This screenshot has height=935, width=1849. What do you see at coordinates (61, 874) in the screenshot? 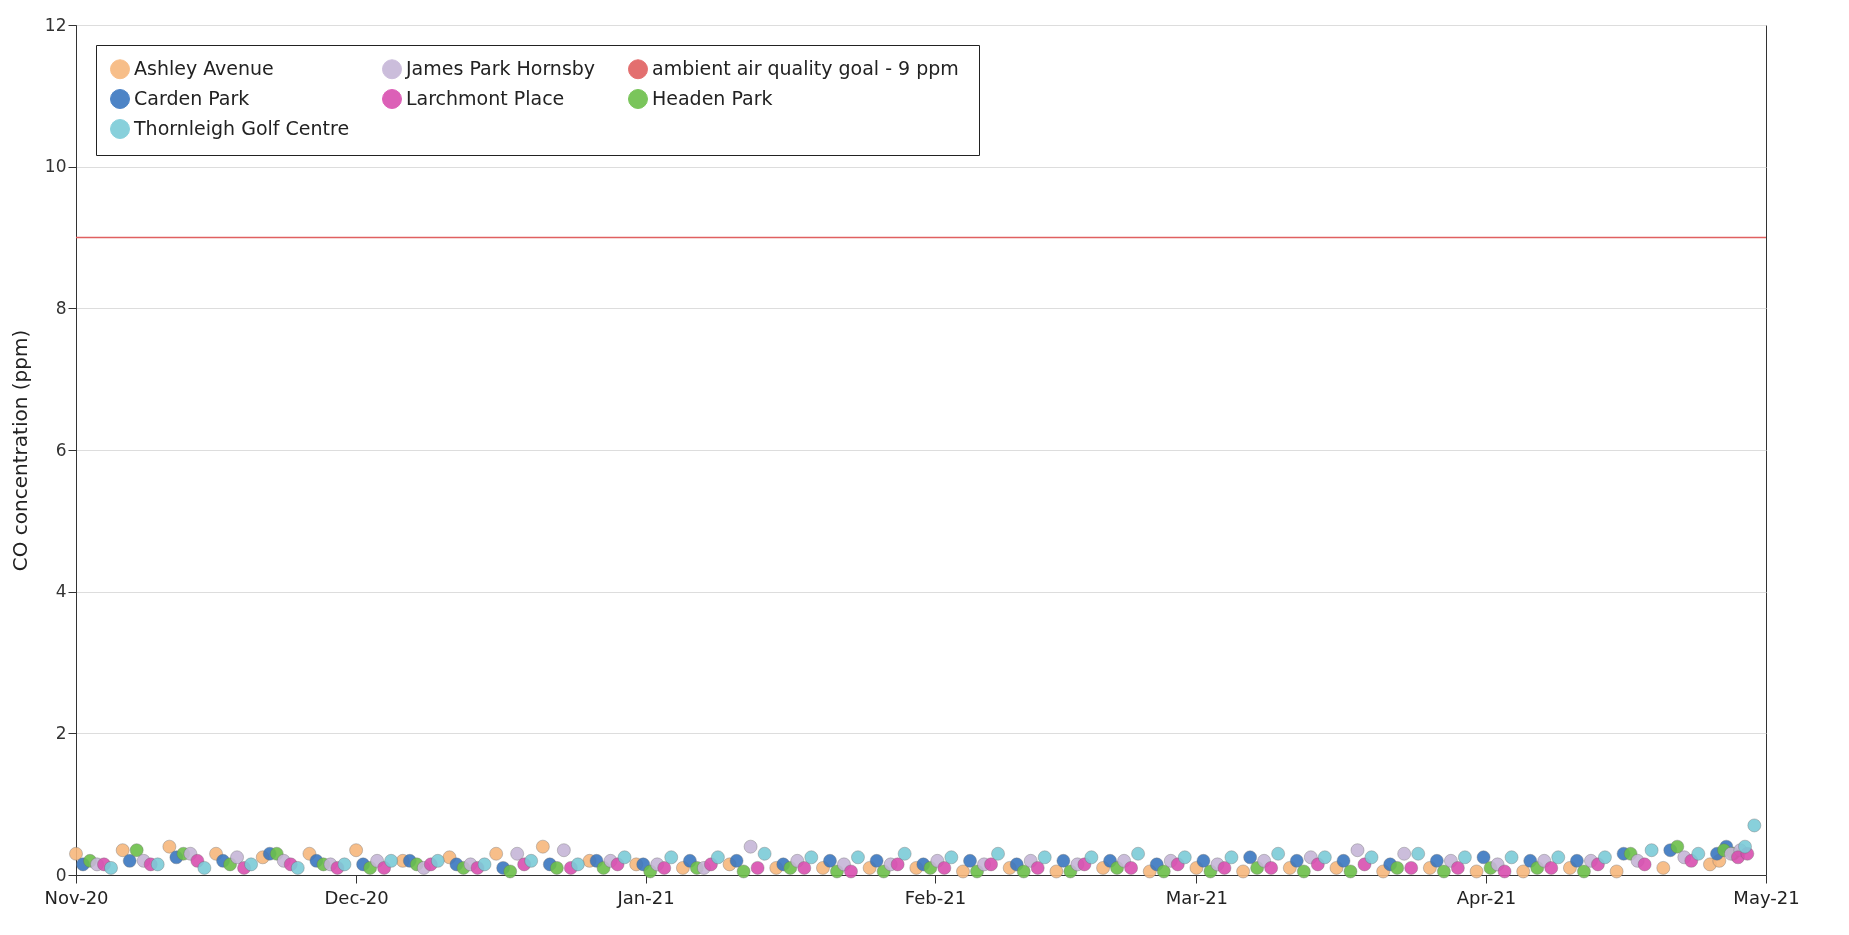
I see `y-tick-label: 0` at bounding box center [61, 874].